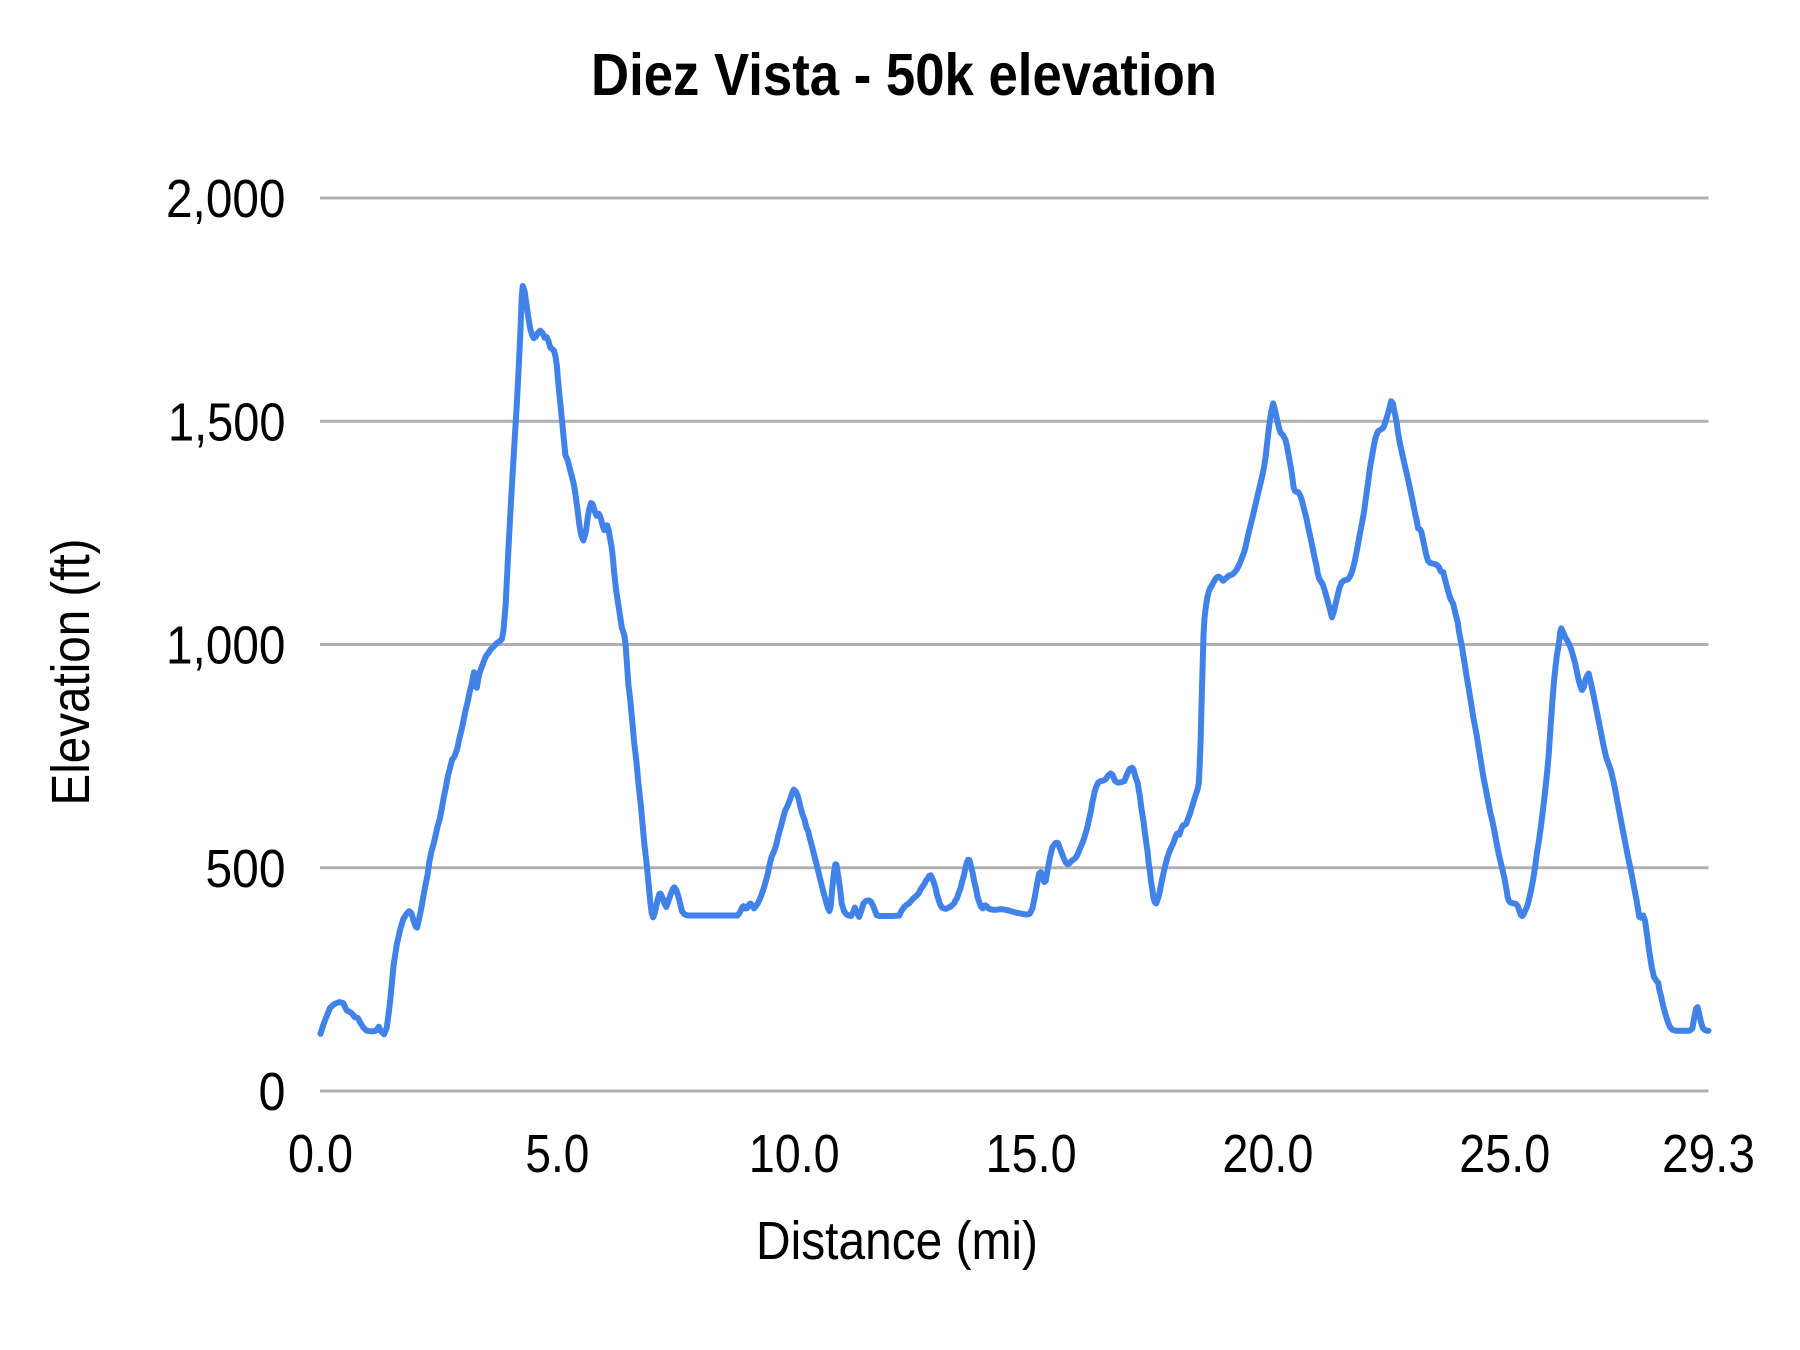 The image size is (1800, 1350). I want to click on svg-text: 15.0, so click(1031, 1154).